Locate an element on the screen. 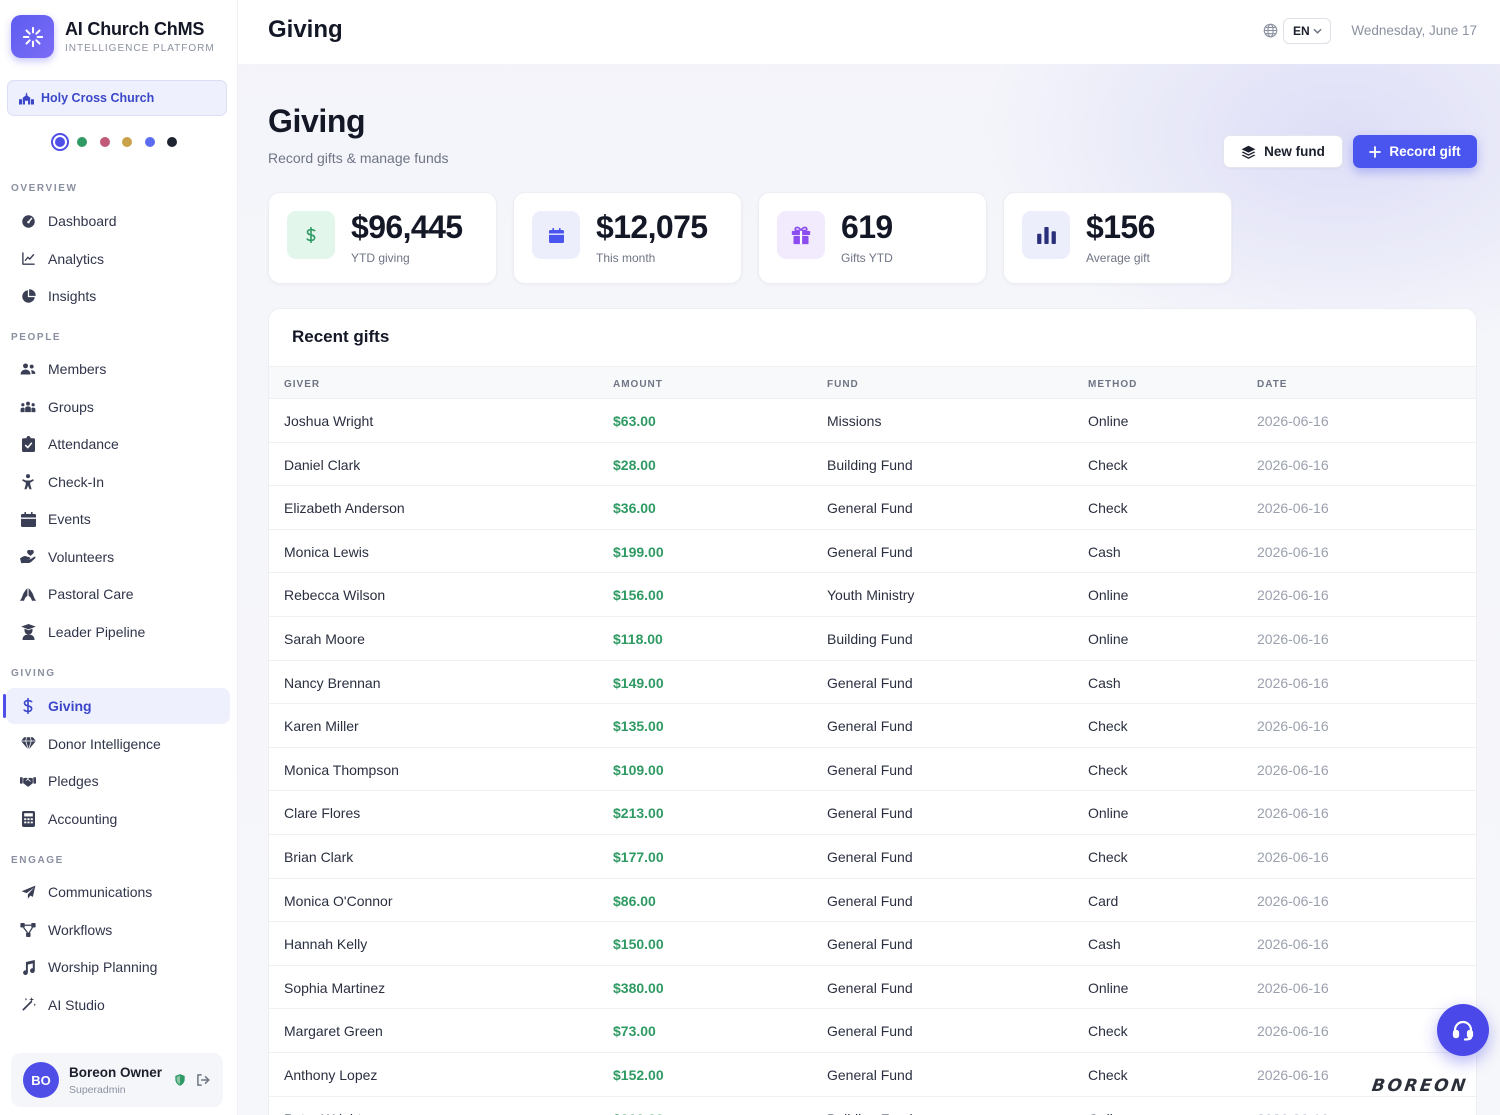  sidebar-item-events: Events is located at coordinates (118, 519).